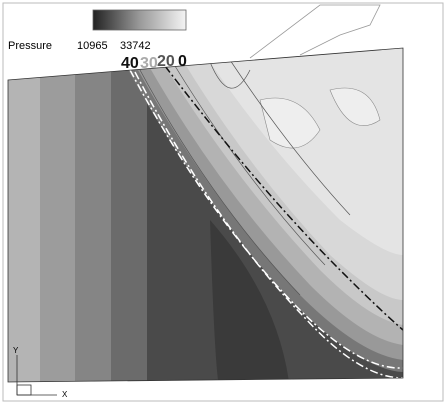 This screenshot has width=447, height=410. What do you see at coordinates (315, 31) in the screenshot?
I see `outline` at bounding box center [315, 31].